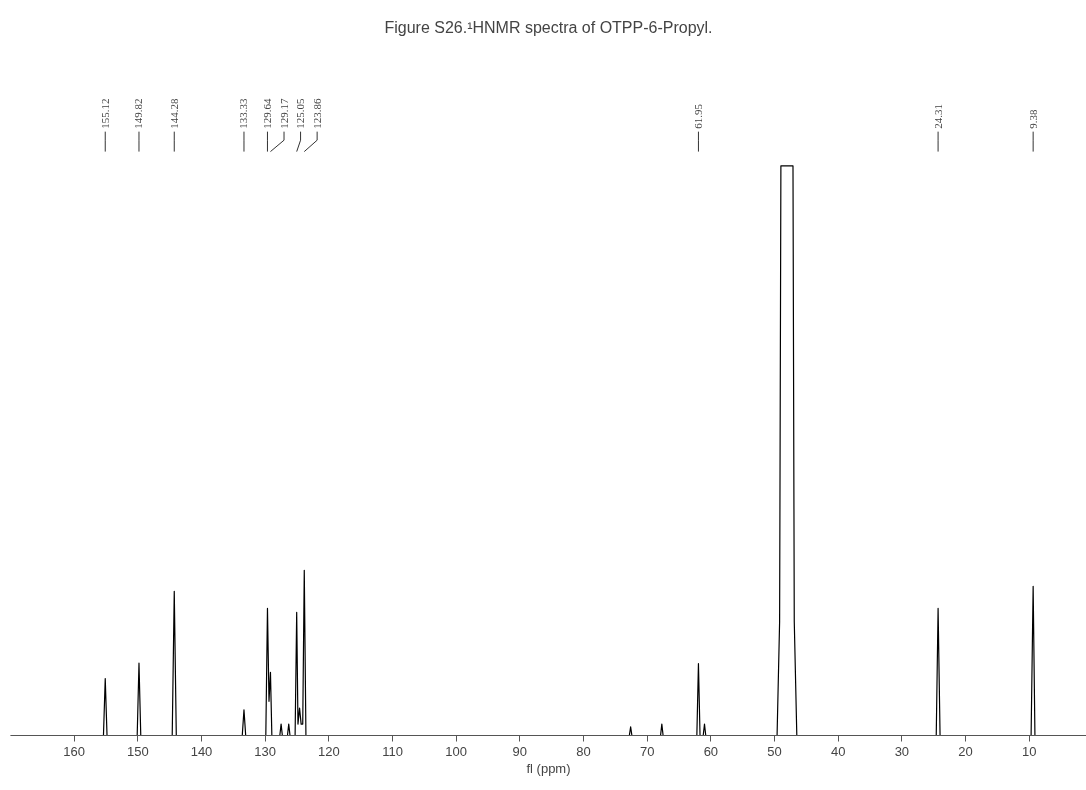 The image size is (1086, 790). I want to click on annotation: 123.86, so click(316, 113).